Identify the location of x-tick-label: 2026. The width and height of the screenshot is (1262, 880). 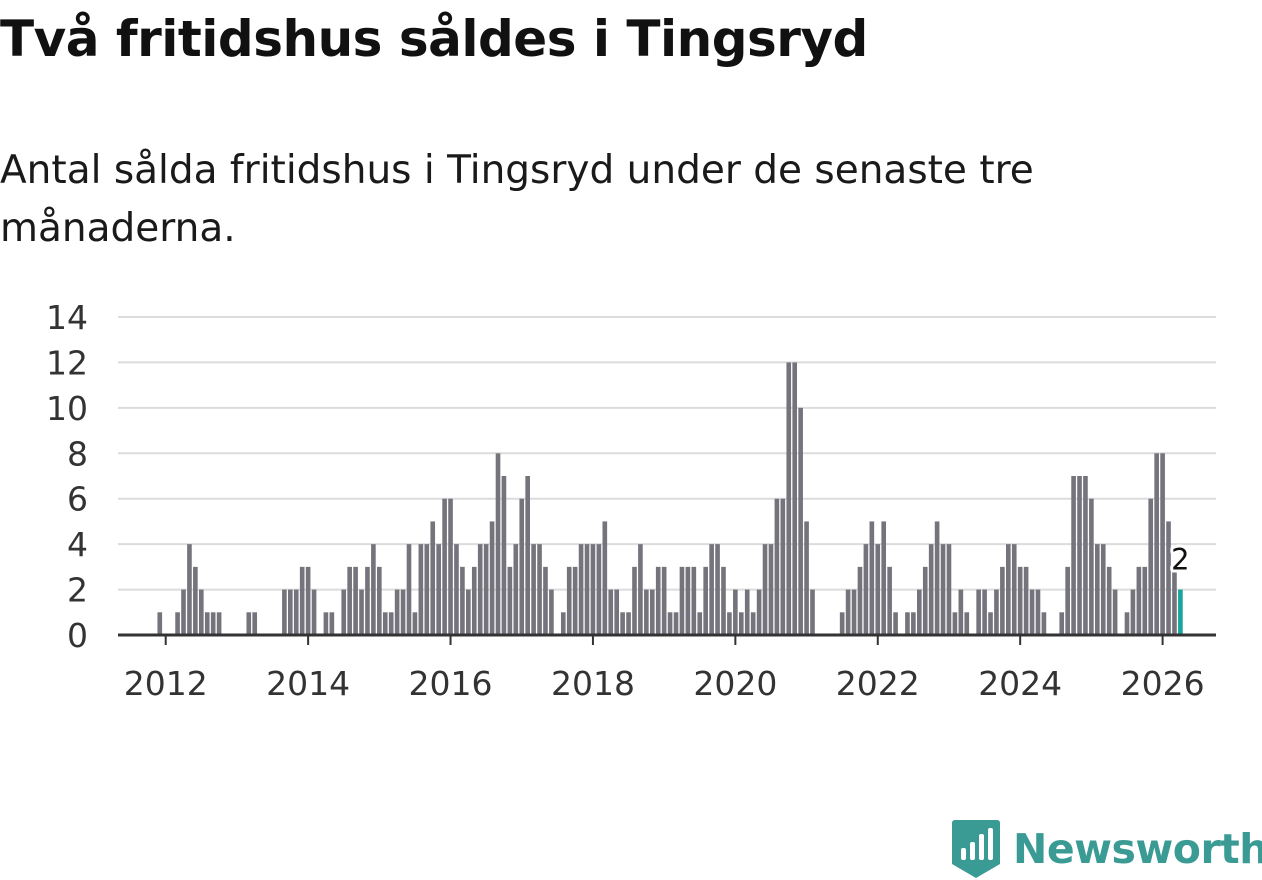
(1163, 683).